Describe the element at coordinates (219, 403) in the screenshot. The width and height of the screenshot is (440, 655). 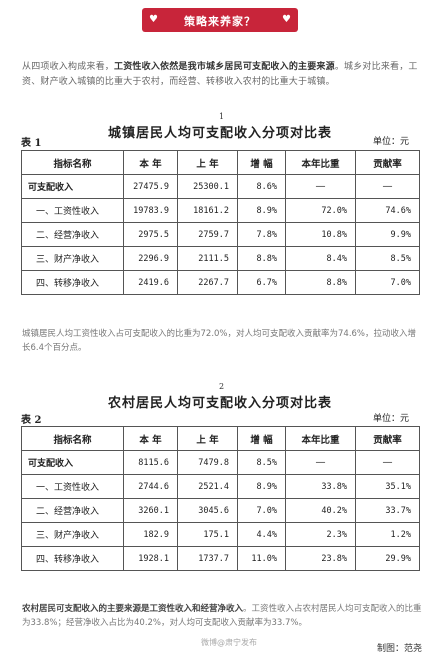
I see `table-title: 农村居民人均可支配收入分项对比表` at that location.